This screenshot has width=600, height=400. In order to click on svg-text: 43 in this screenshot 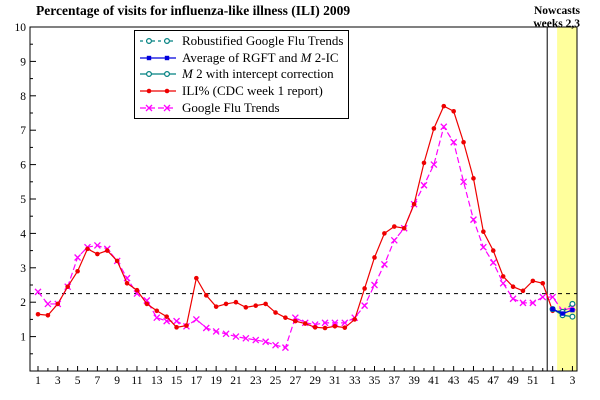, I will do `click(454, 381)`.